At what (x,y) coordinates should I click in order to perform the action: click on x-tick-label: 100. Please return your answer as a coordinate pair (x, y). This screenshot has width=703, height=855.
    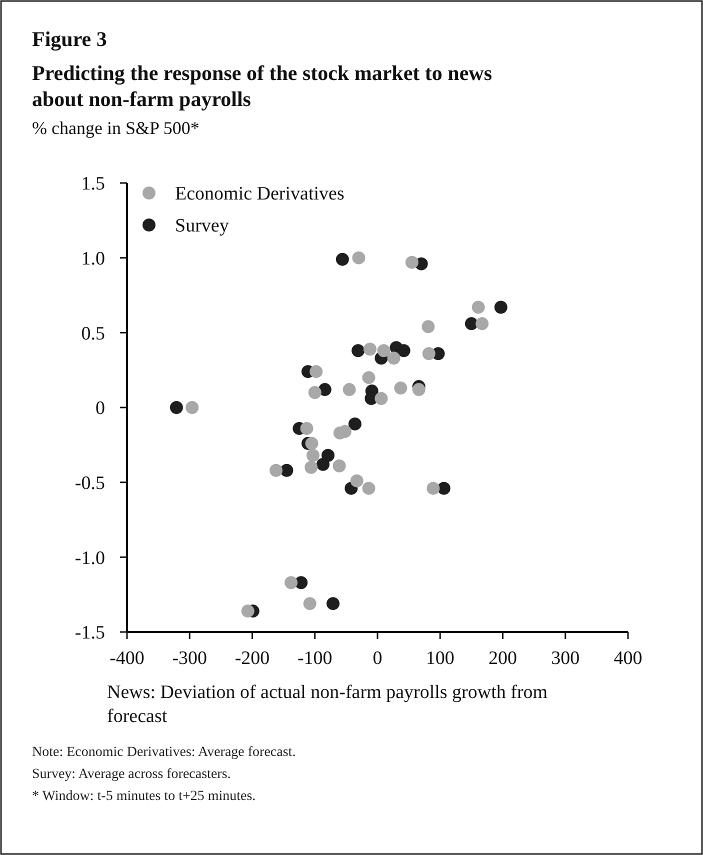
    Looking at the image, I should click on (440, 658).